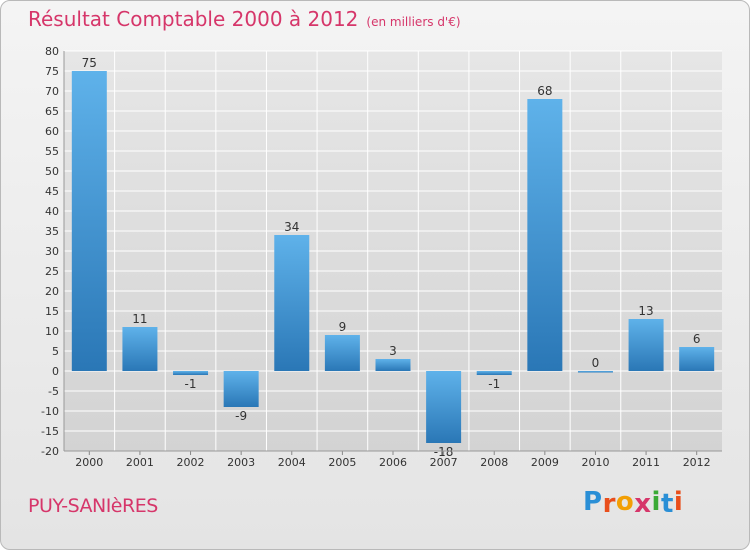 This screenshot has width=750, height=550. What do you see at coordinates (393, 365) in the screenshot?
I see `bar-2006` at bounding box center [393, 365].